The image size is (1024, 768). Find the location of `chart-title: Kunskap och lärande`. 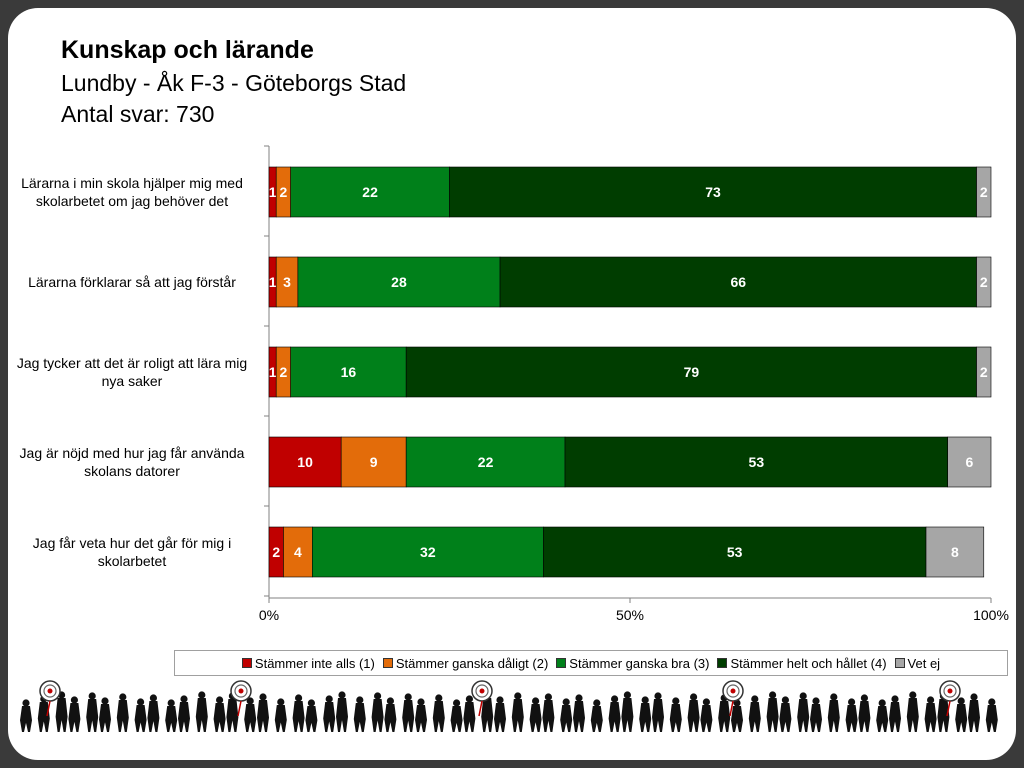

chart-title: Kunskap och lärande is located at coordinates (187, 50).